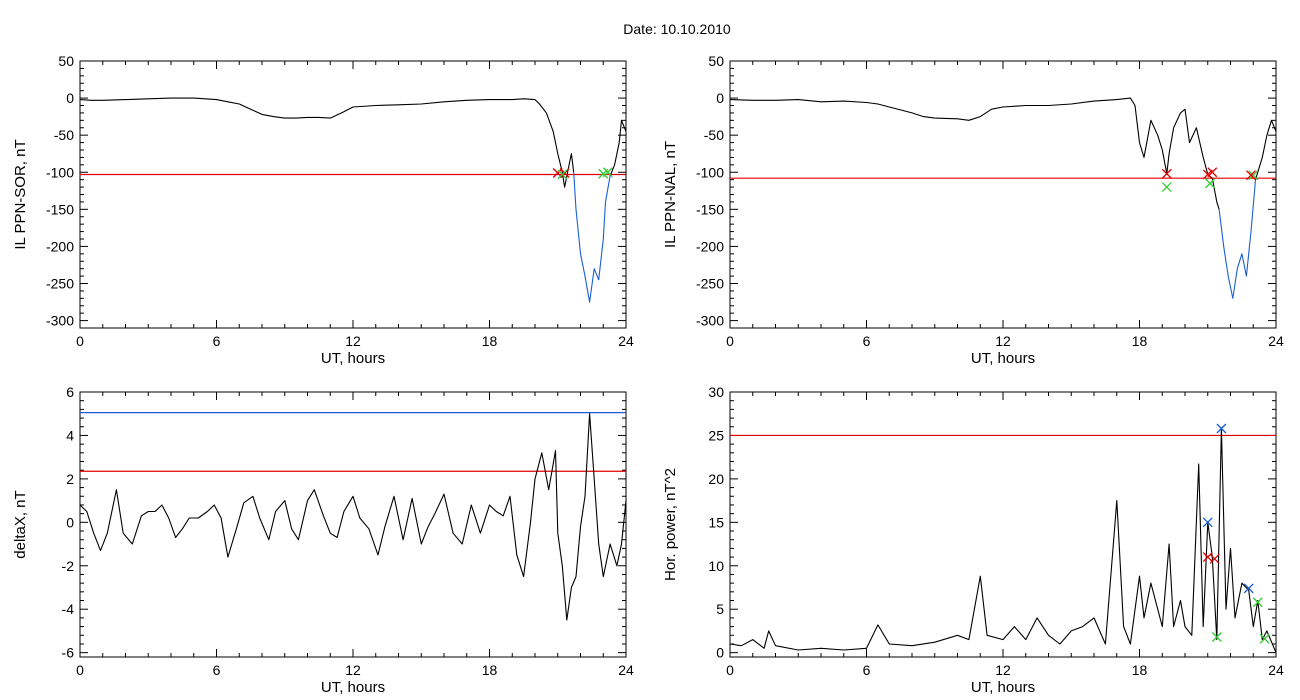 The image size is (1300, 700). What do you see at coordinates (68, 653) in the screenshot?
I see `deltax-y-tick-label: -6` at bounding box center [68, 653].